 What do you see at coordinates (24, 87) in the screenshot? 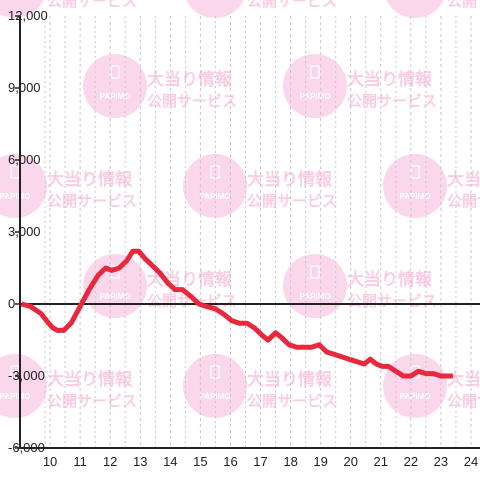
I see `y-tick-label: 9,000` at bounding box center [24, 87].